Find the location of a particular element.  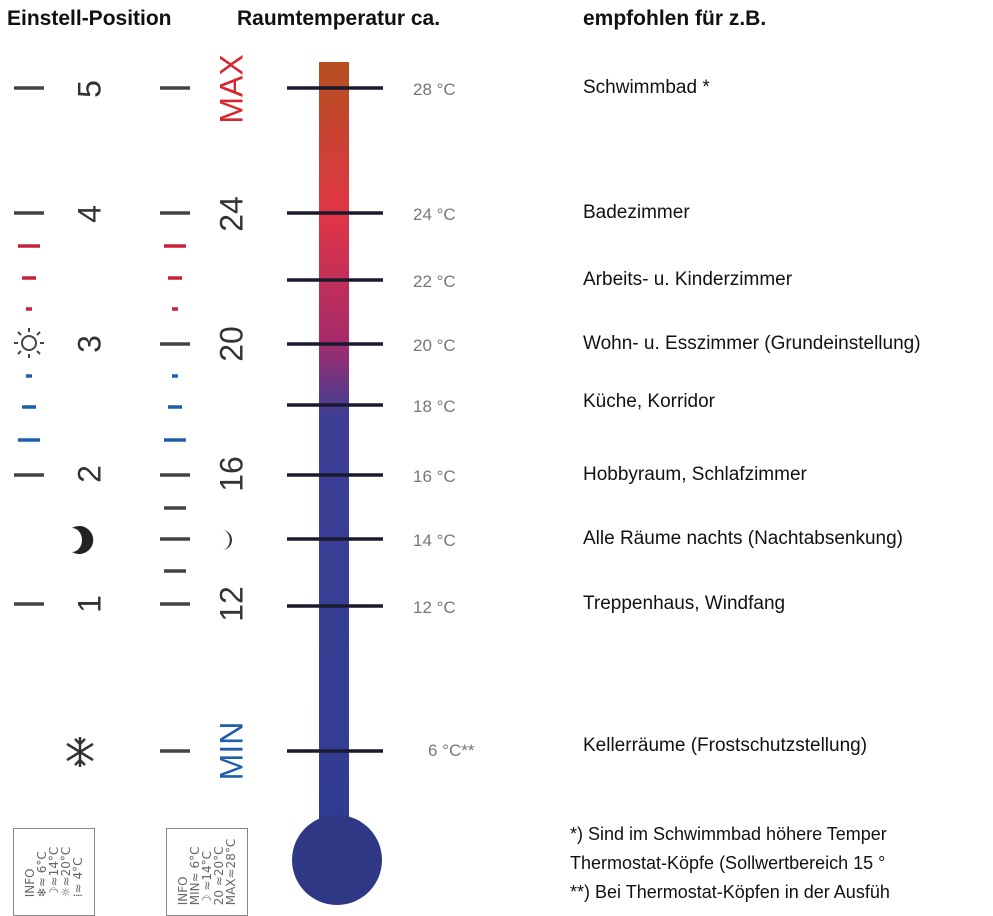

label-20: 20 is located at coordinates (231, 344).